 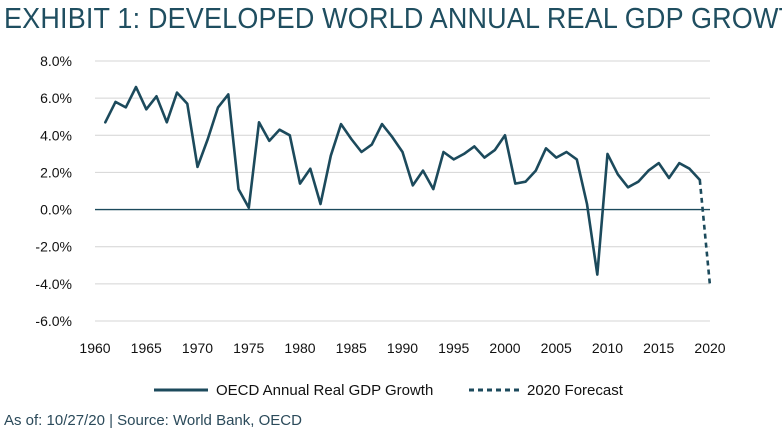 I want to click on y-tick-label: 6.0%, so click(x=56, y=98).